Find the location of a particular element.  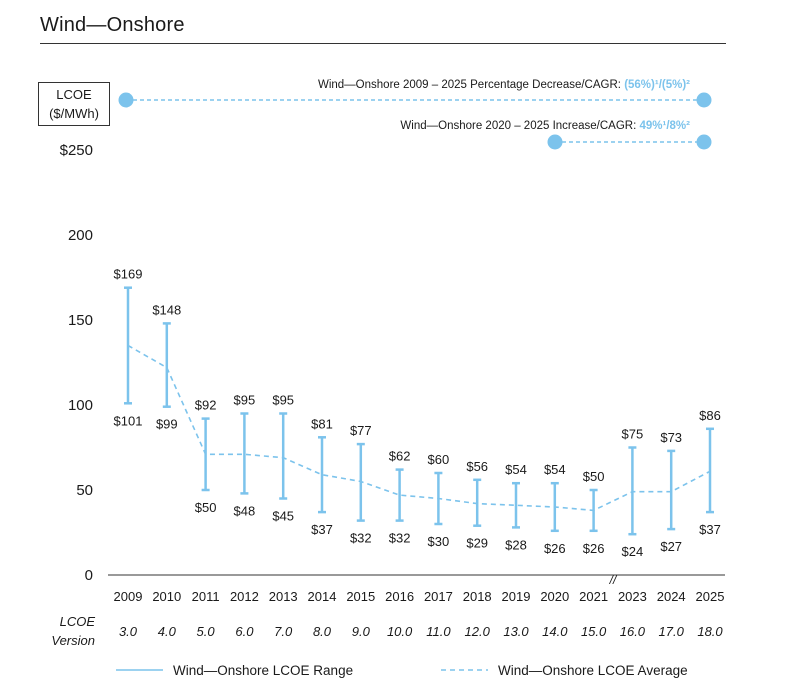

version-row-label-line2: Version is located at coordinates (73, 640).